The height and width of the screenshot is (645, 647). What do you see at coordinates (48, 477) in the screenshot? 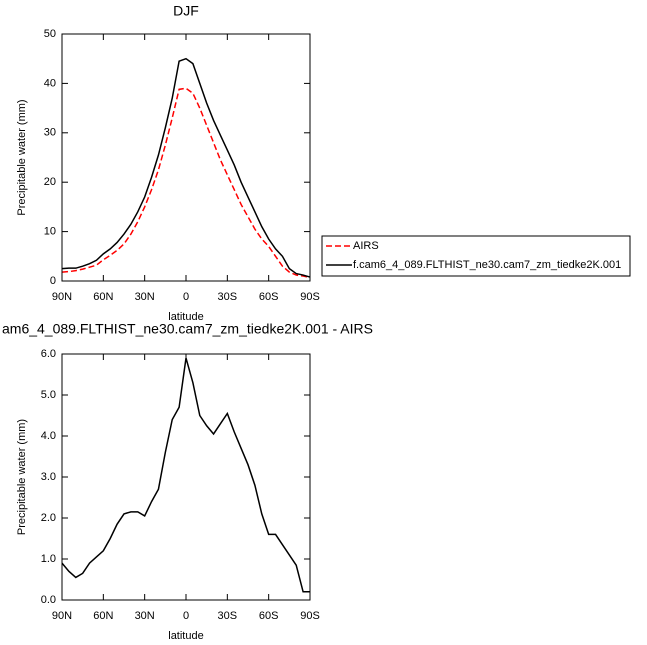
I see `y-tick-label: 3.0` at bounding box center [48, 477].